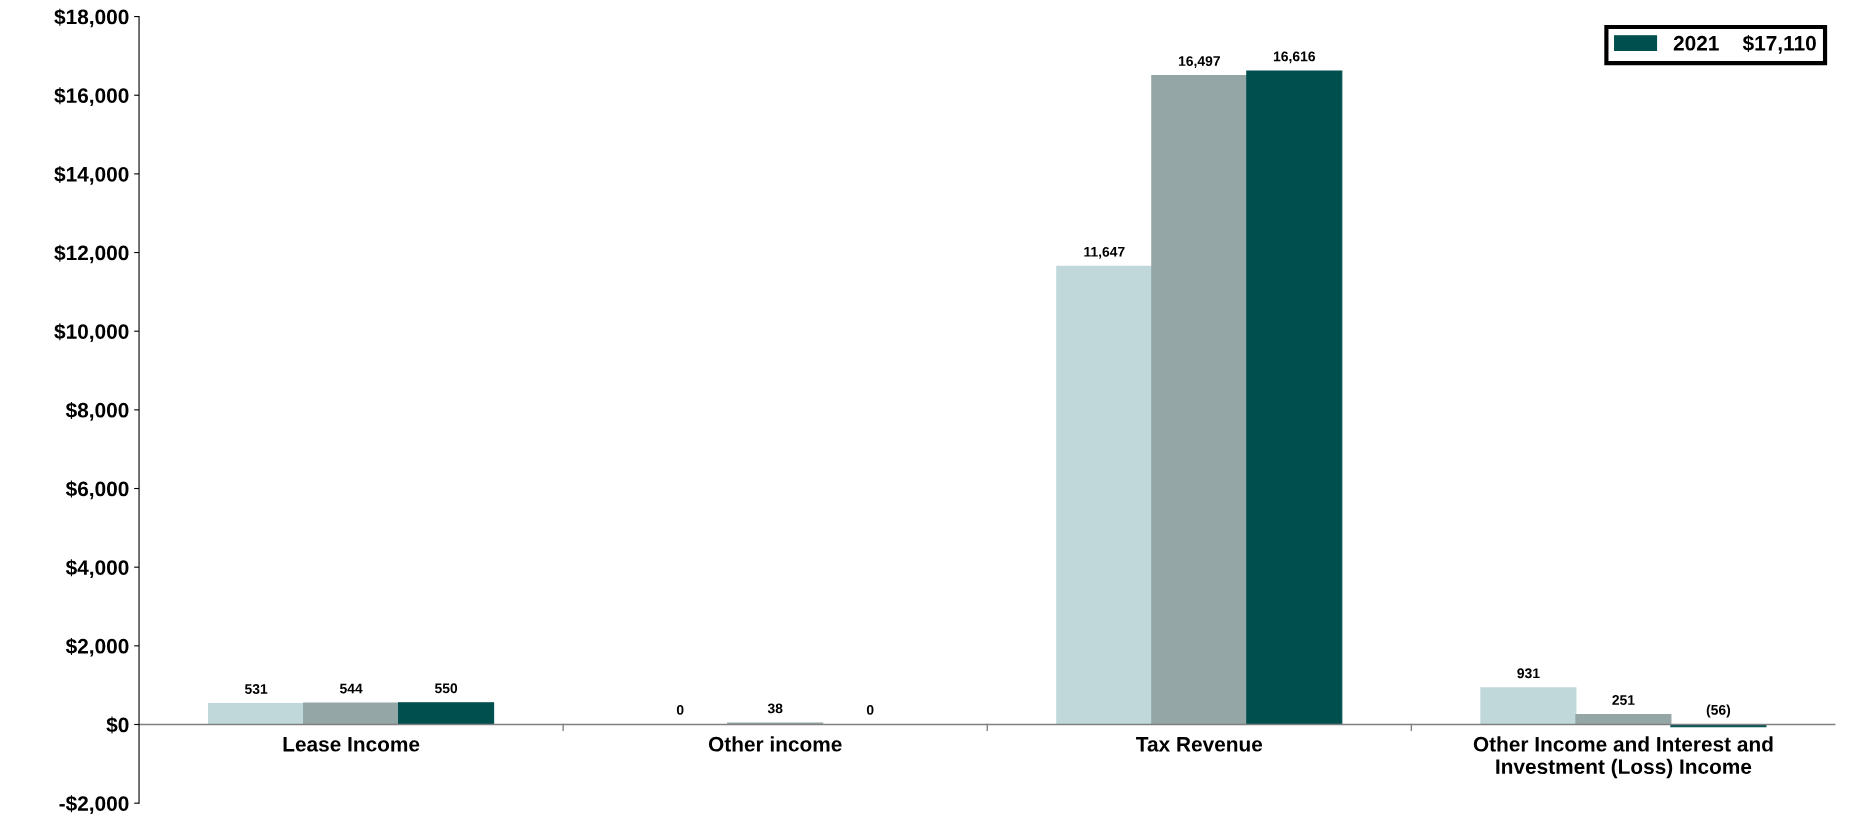 This screenshot has width=1854, height=828. What do you see at coordinates (1104, 252) in the screenshot?
I see `data-label: 11,647` at bounding box center [1104, 252].